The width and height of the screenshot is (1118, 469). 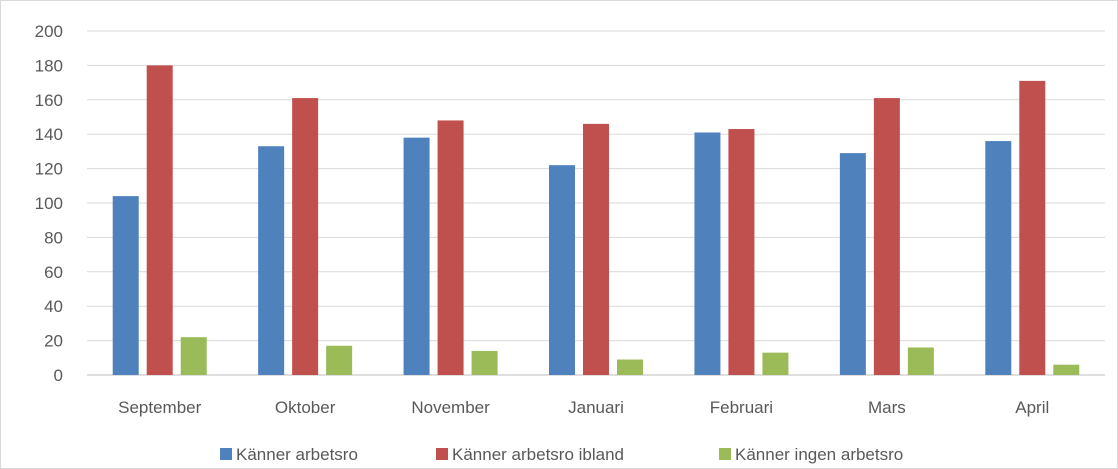 I want to click on y-tick-label: 100, so click(x=49, y=203).